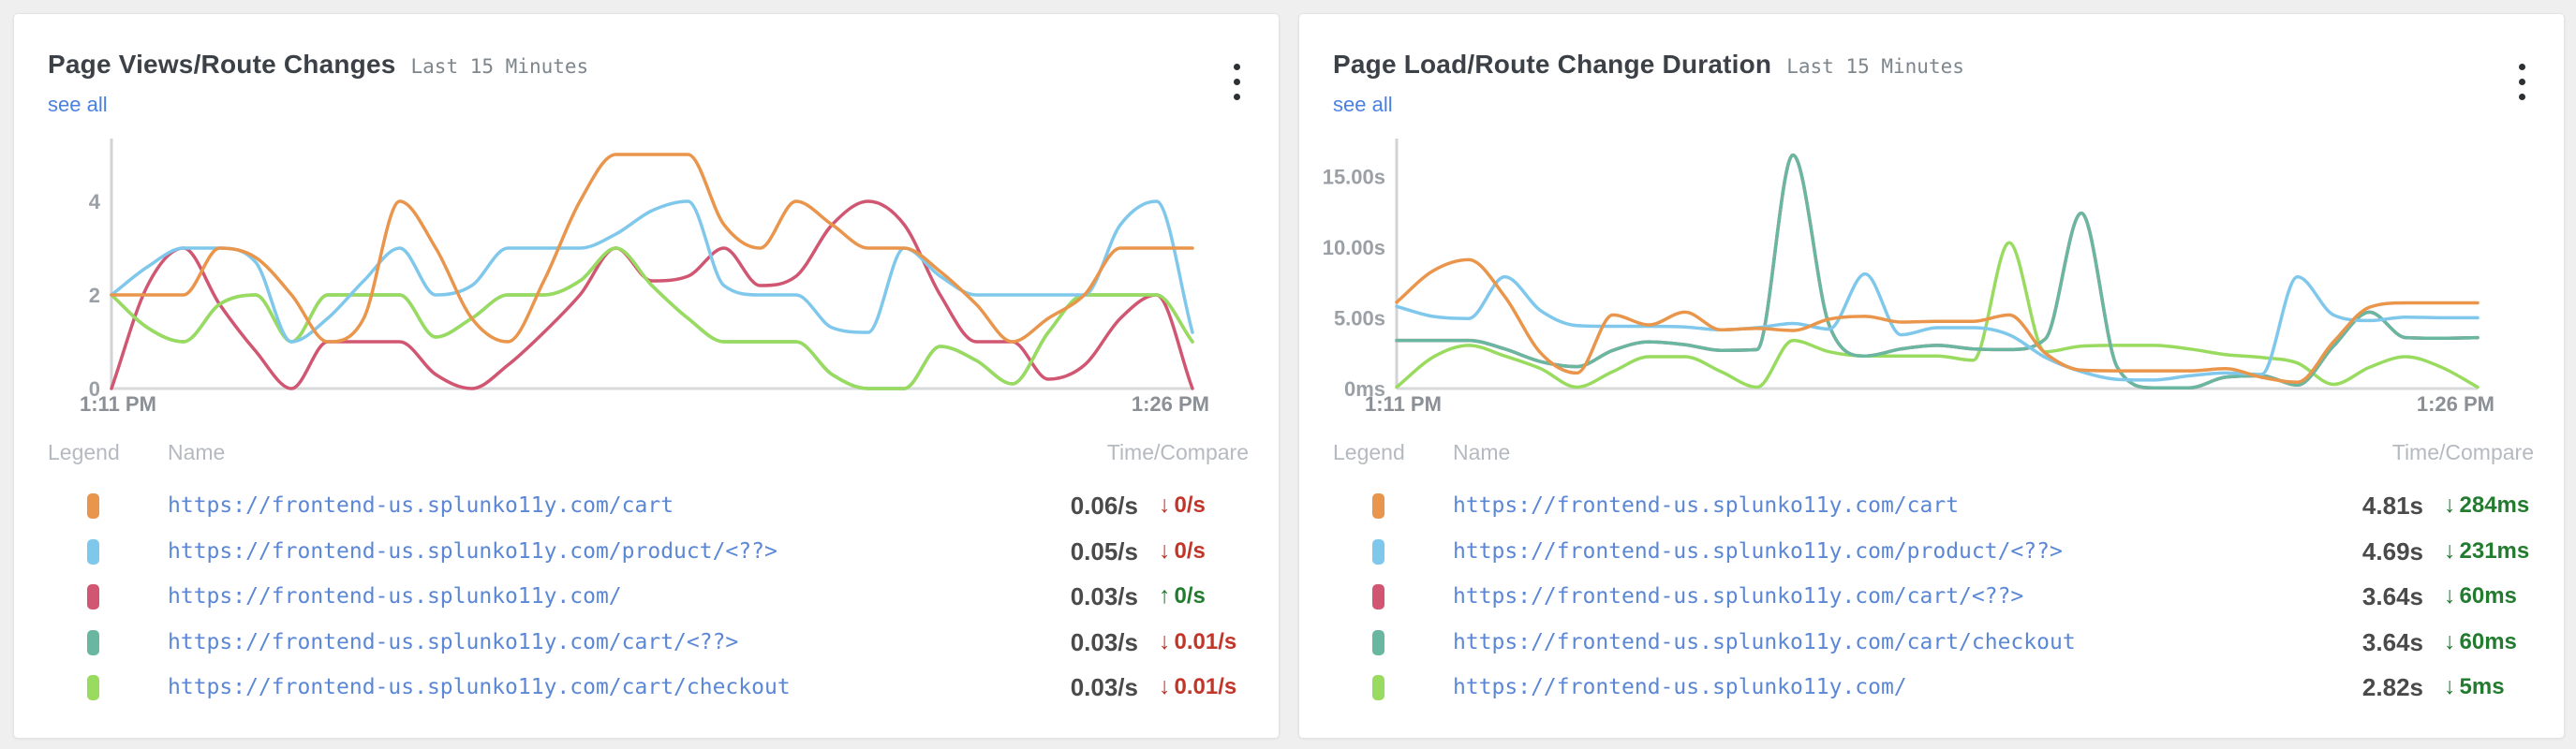  I want to click on series-value: 2.82s, so click(2392, 687).